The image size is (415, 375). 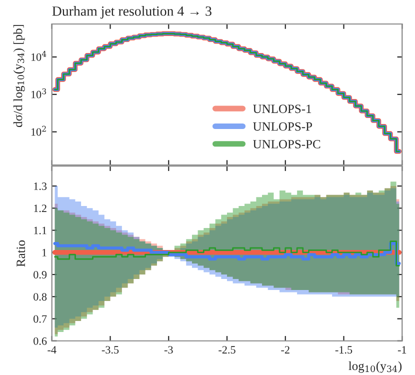 What do you see at coordinates (110, 350) in the screenshot?
I see `x-tick-label: -3.5` at bounding box center [110, 350].